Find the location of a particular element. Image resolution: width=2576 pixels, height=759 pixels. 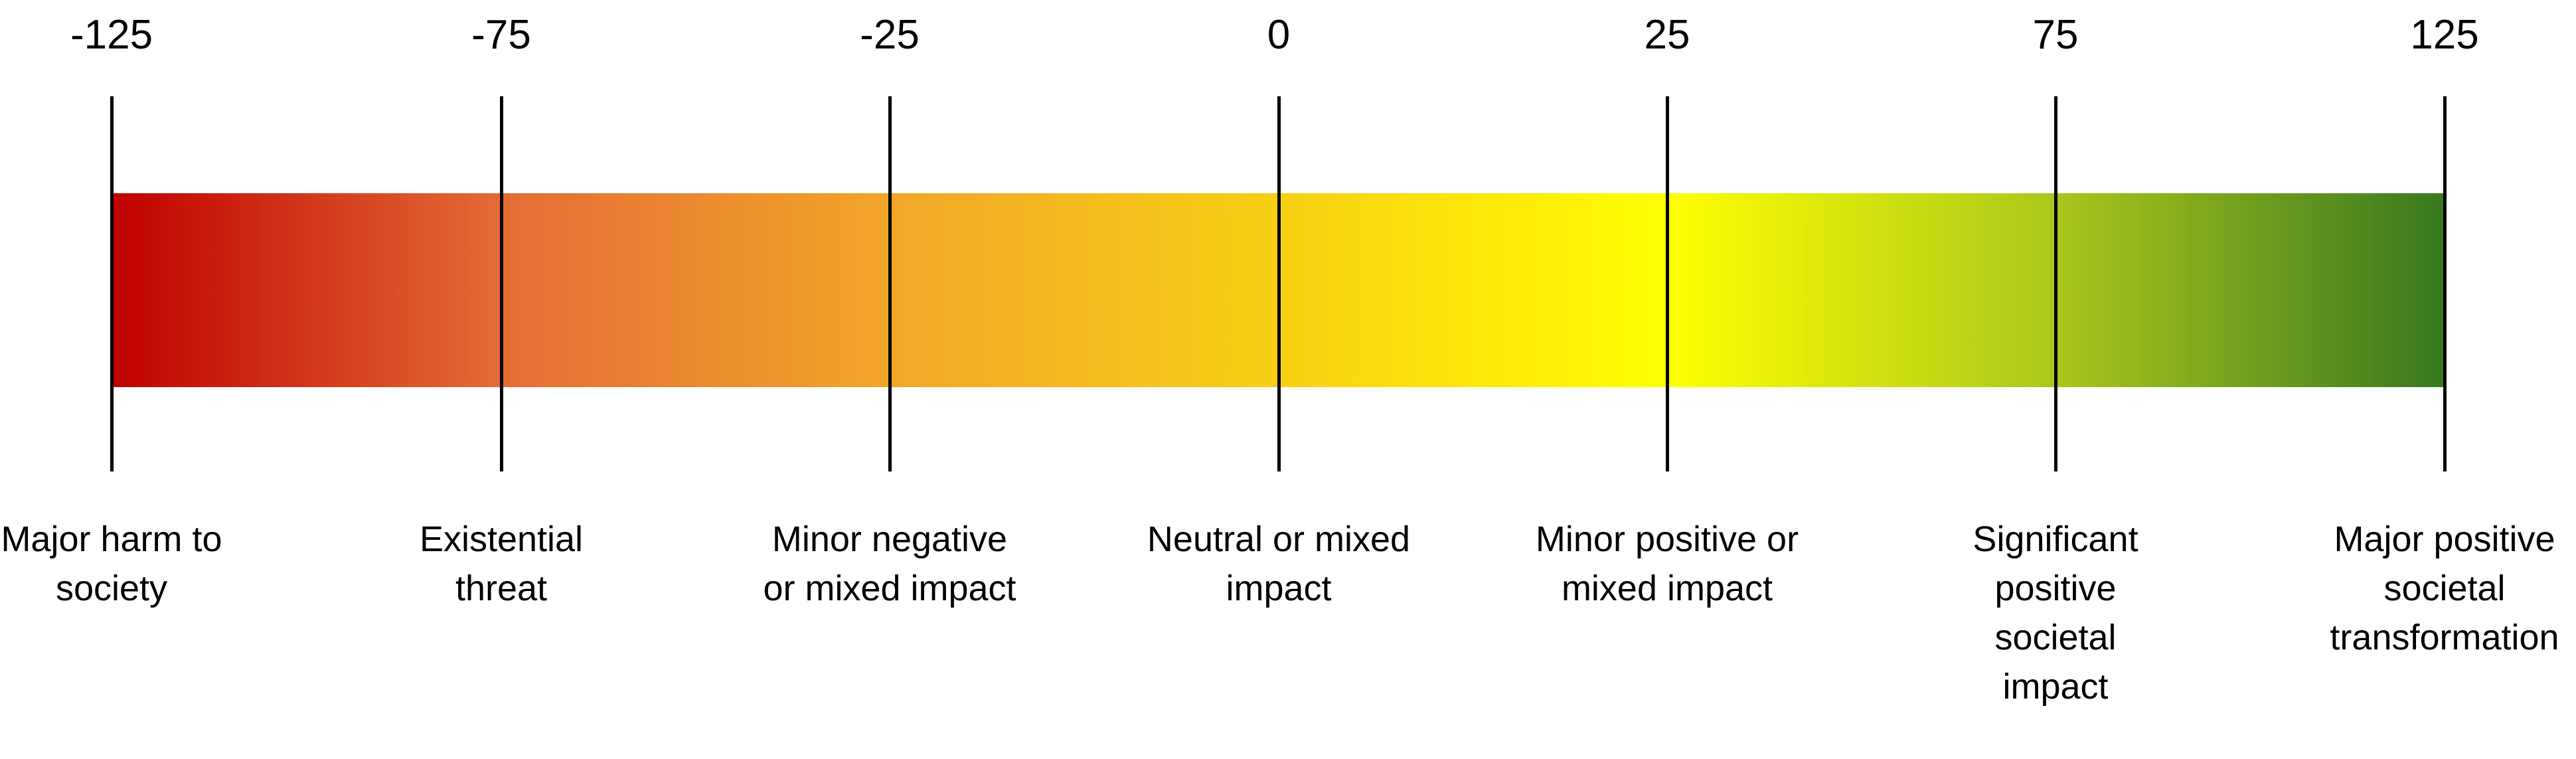

tick-value: -25 is located at coordinates (890, 35).